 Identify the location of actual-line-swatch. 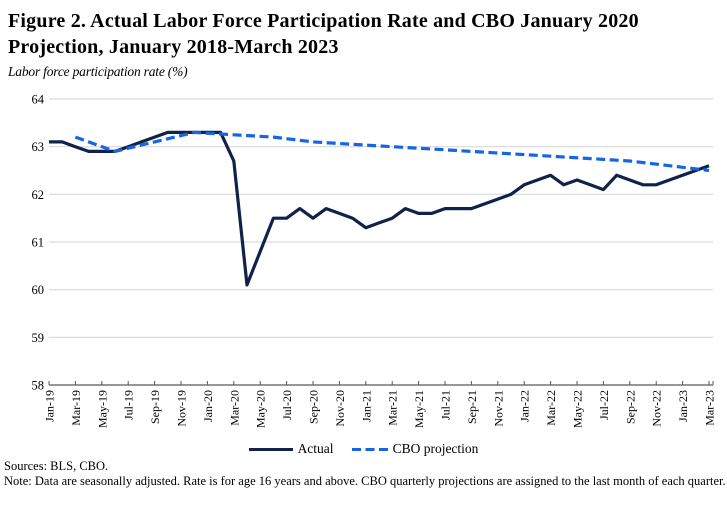
(270, 449).